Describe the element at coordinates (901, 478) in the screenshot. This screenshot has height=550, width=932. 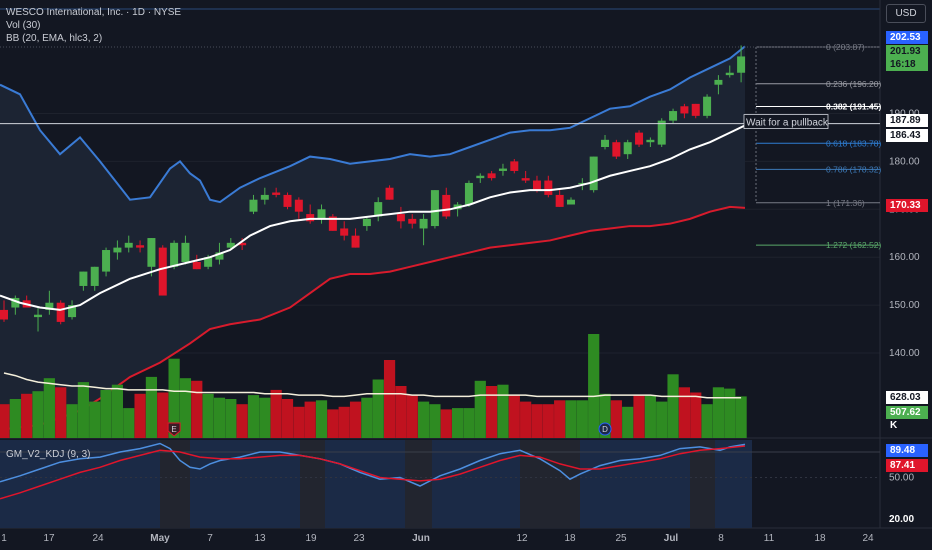
I see `kdj-axis-label: 50.00` at that location.